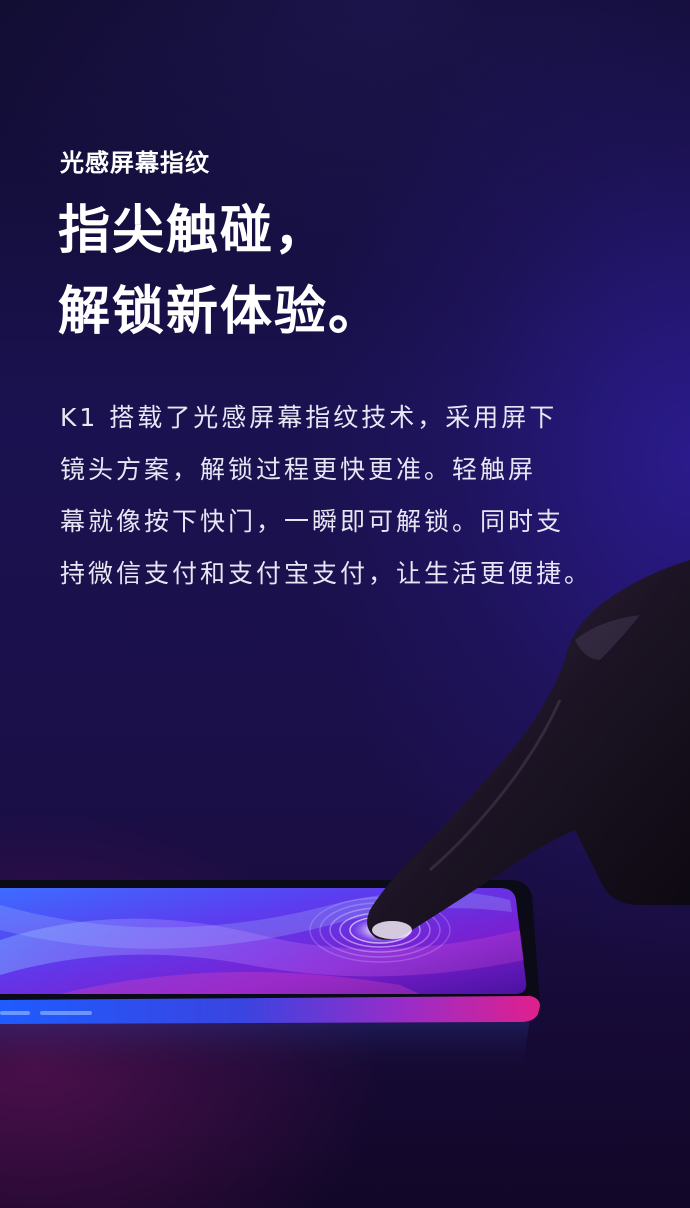 Image resolution: width=690 pixels, height=1208 pixels. What do you see at coordinates (298, 469) in the screenshot?
I see `description-line: 镜头方案，解锁过程更快更准。轻触屏` at bounding box center [298, 469].